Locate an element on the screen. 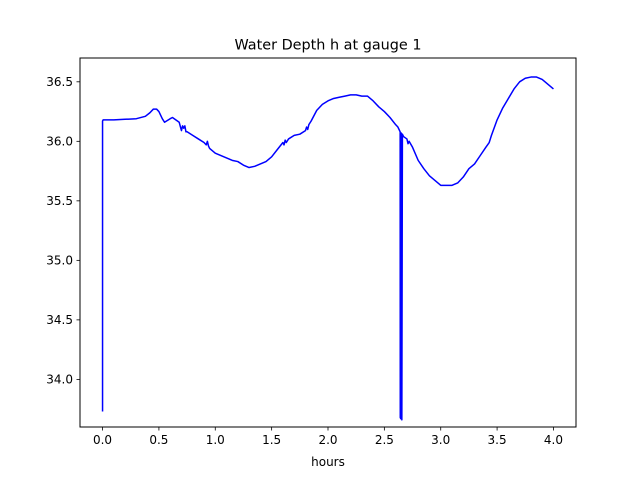  x-tick-label: 0.0 is located at coordinates (102, 440).